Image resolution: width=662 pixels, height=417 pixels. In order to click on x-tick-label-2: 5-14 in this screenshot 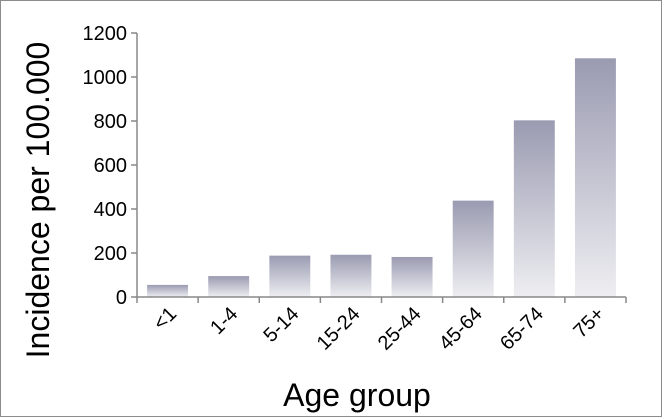, I will do `click(281, 325)`.